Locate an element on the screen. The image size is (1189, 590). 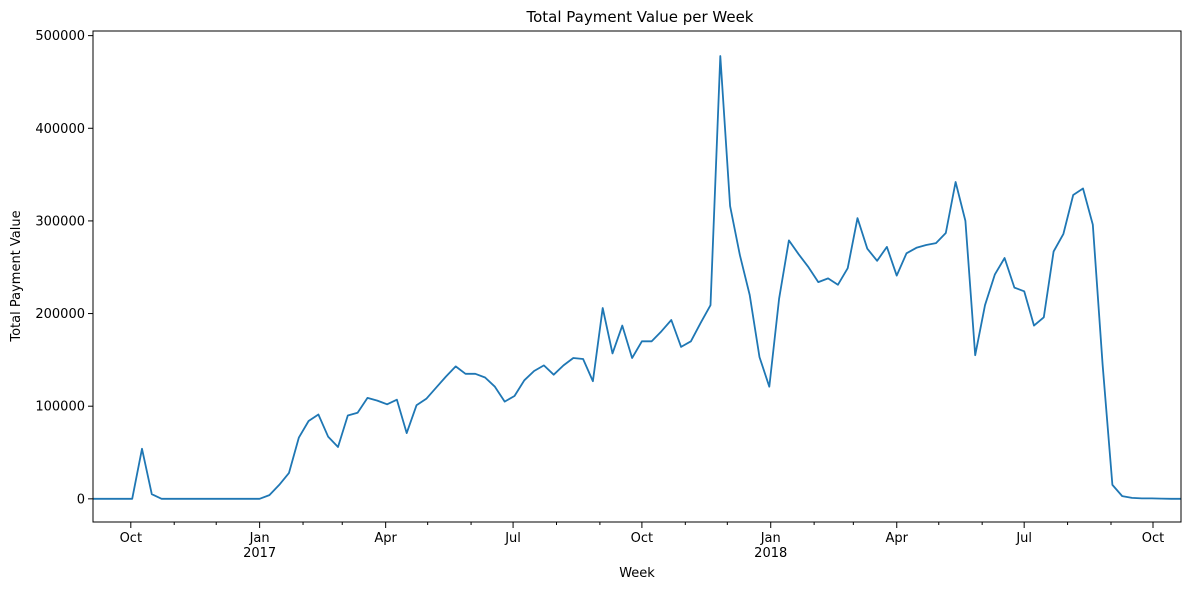
y-tick-label: 500000 is located at coordinates (60, 36).